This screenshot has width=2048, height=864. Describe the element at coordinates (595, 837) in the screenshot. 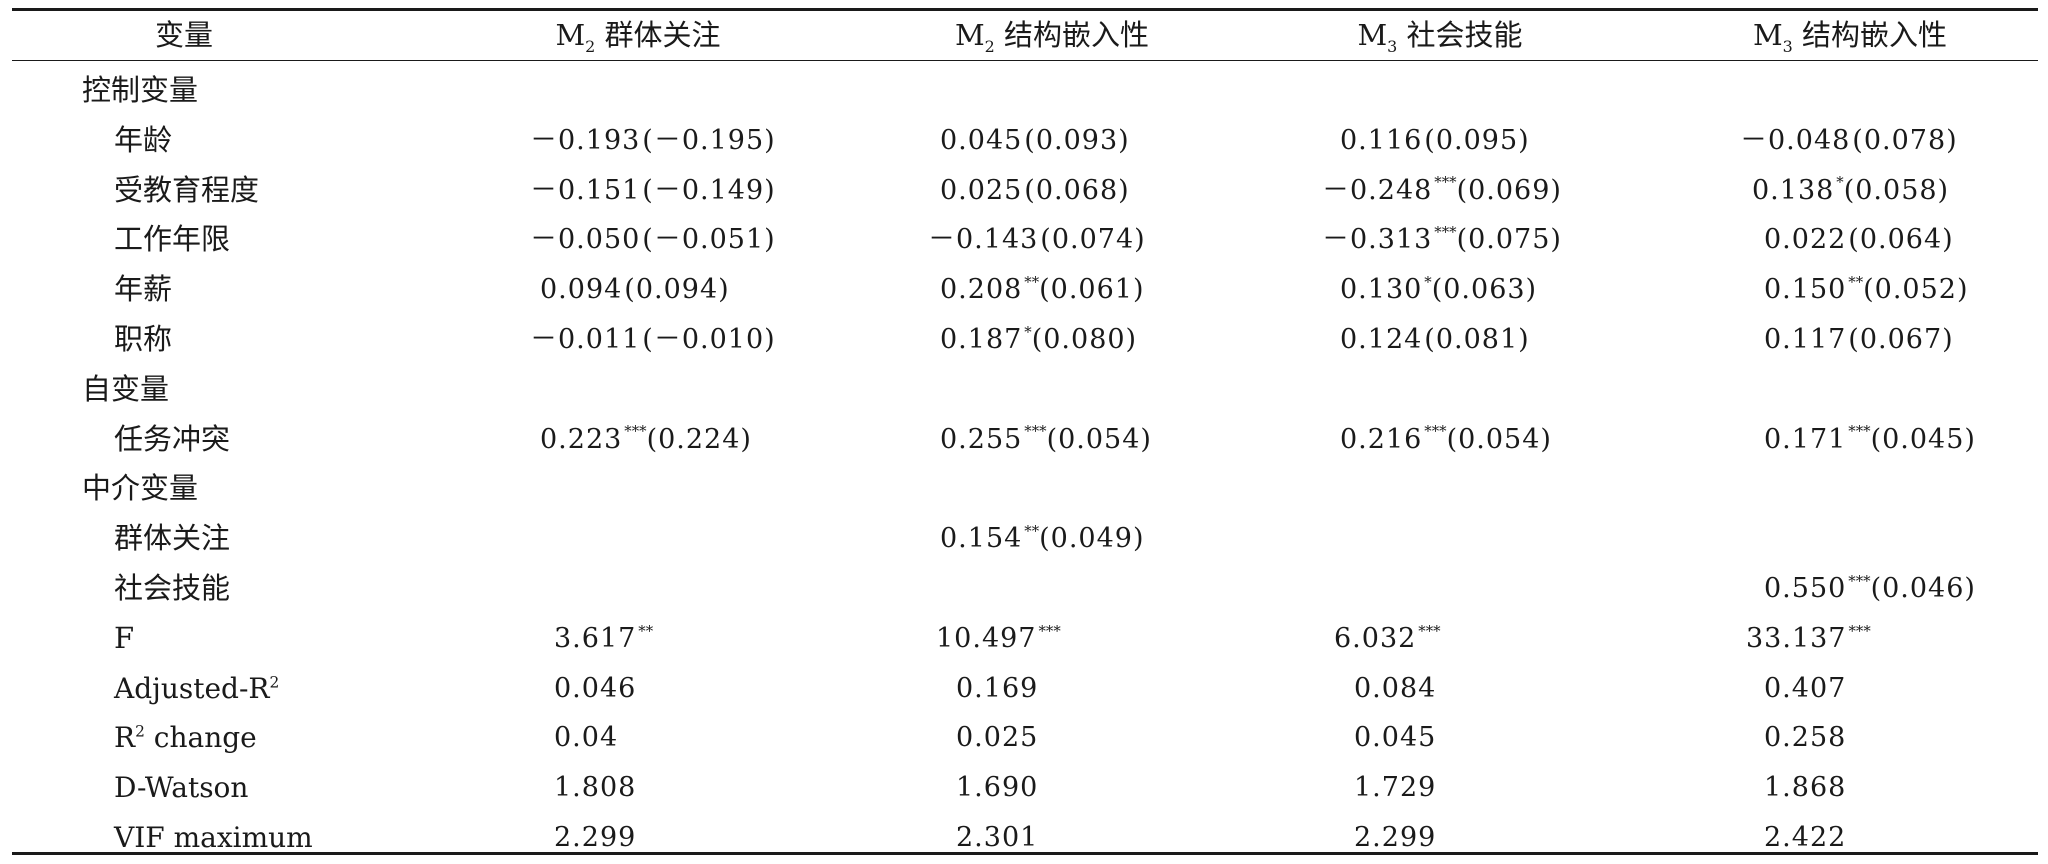

I see `cell-vif-m2-group-focus: 2.299` at that location.